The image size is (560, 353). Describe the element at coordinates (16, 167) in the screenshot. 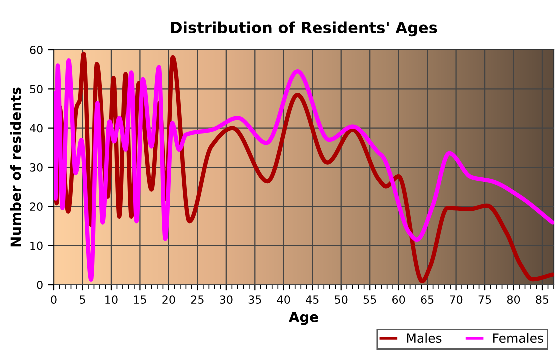

I see `y-axis-title: Number of residents` at that location.